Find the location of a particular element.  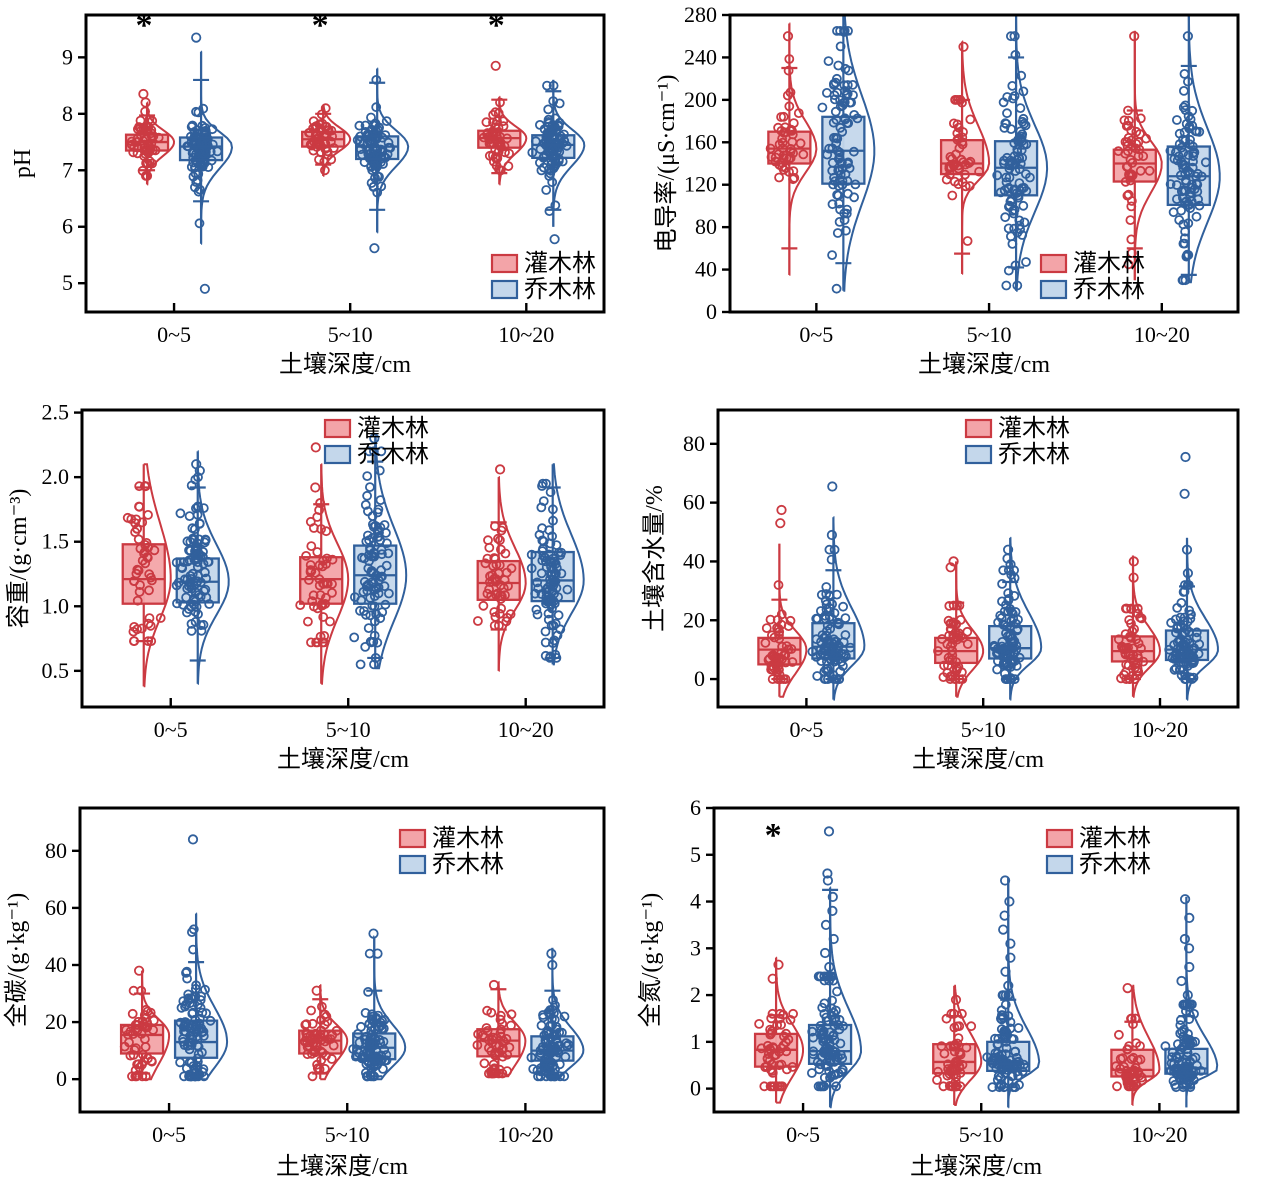

shrub-cloud-0~5 is located at coordinates (146, 575).